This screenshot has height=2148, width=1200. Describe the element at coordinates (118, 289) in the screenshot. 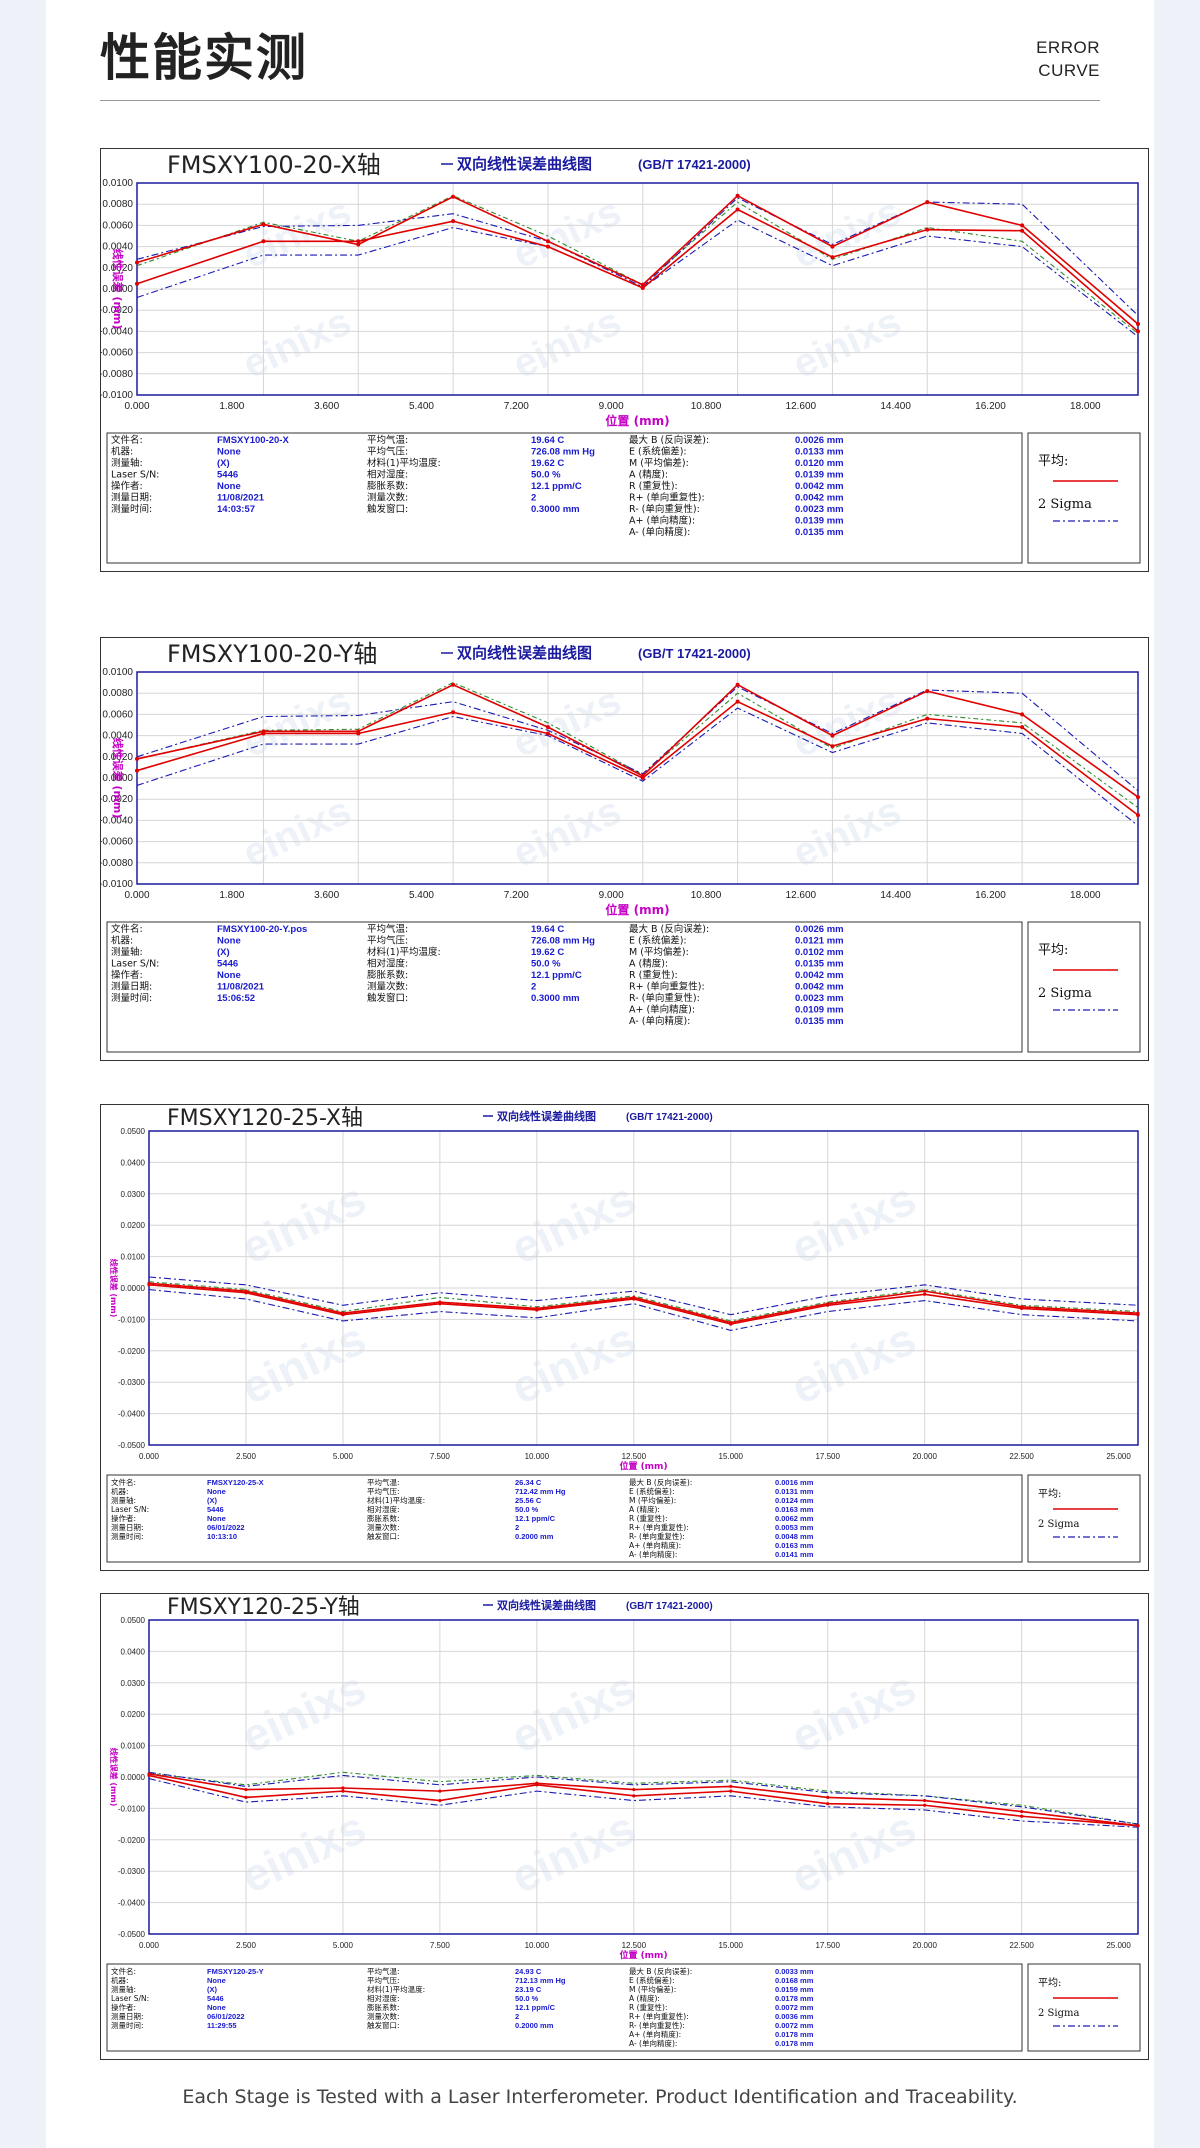

I see `y-axis-label: 线性误差 (mm)` at that location.